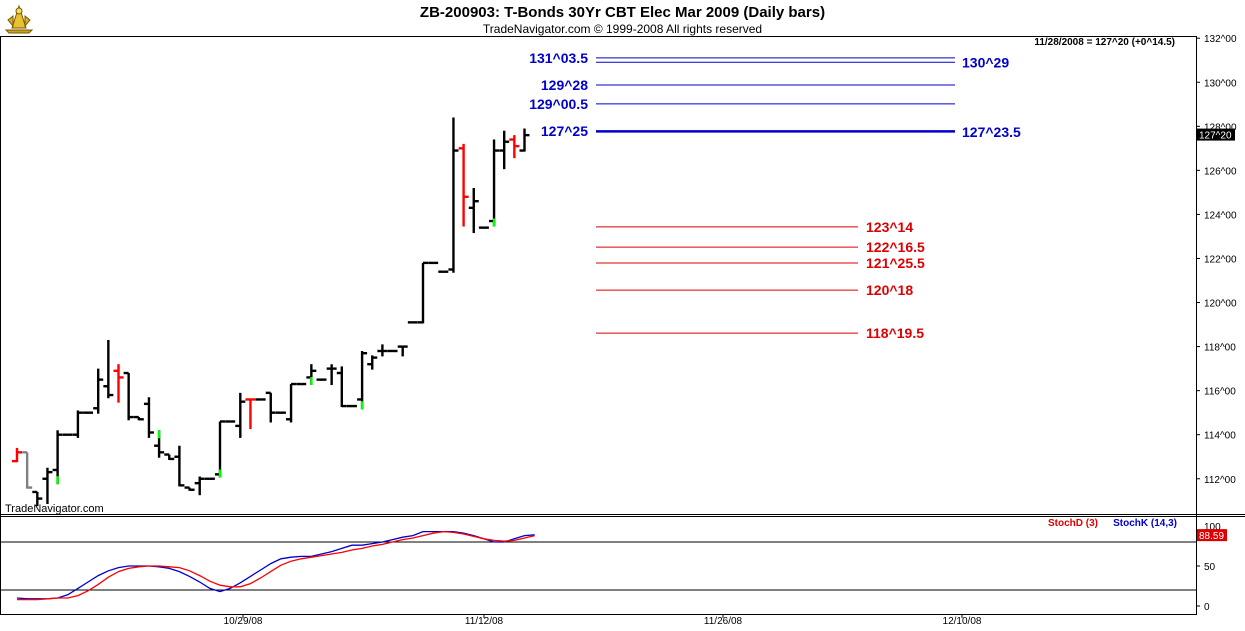 This screenshot has width=1245, height=631. Describe the element at coordinates (1220, 83) in the screenshot. I see `price-tick-label: 130^00` at that location.